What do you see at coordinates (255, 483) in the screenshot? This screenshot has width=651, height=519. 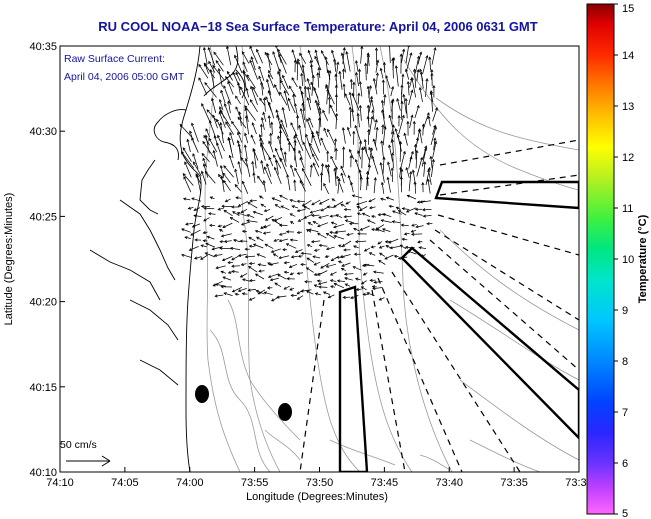 I see `x-tick-label: 73:55` at bounding box center [255, 483].